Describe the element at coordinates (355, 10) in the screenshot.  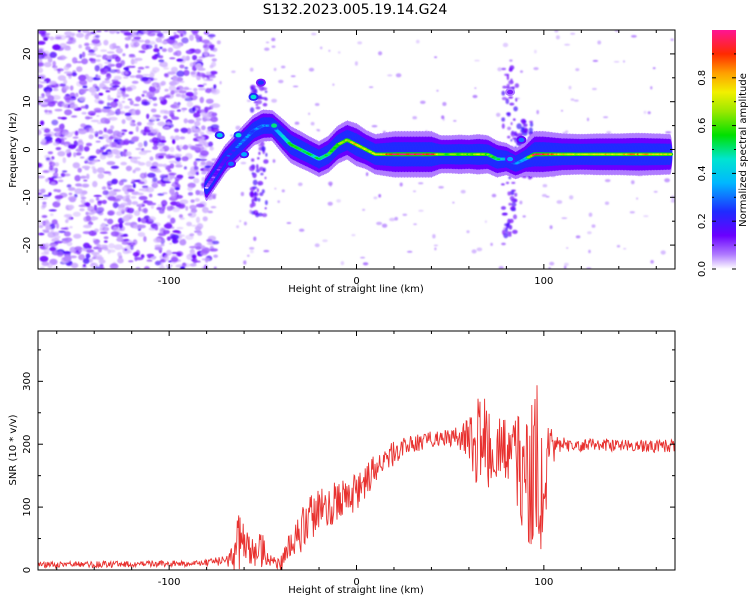
I see `figure-title: S132.2023.005.19.14.G24` at that location.